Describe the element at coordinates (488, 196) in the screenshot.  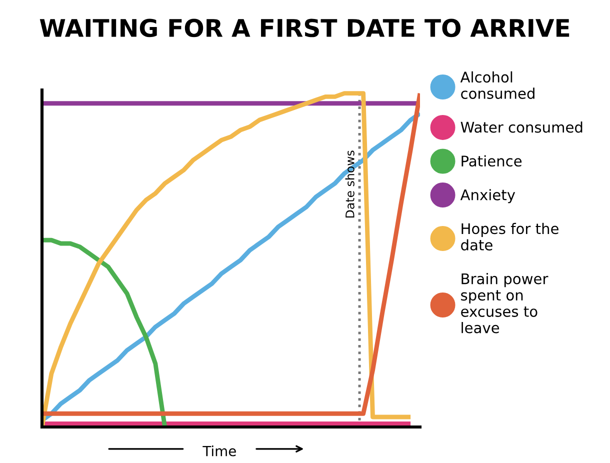
I see `legend-label: Anxiety` at that location.